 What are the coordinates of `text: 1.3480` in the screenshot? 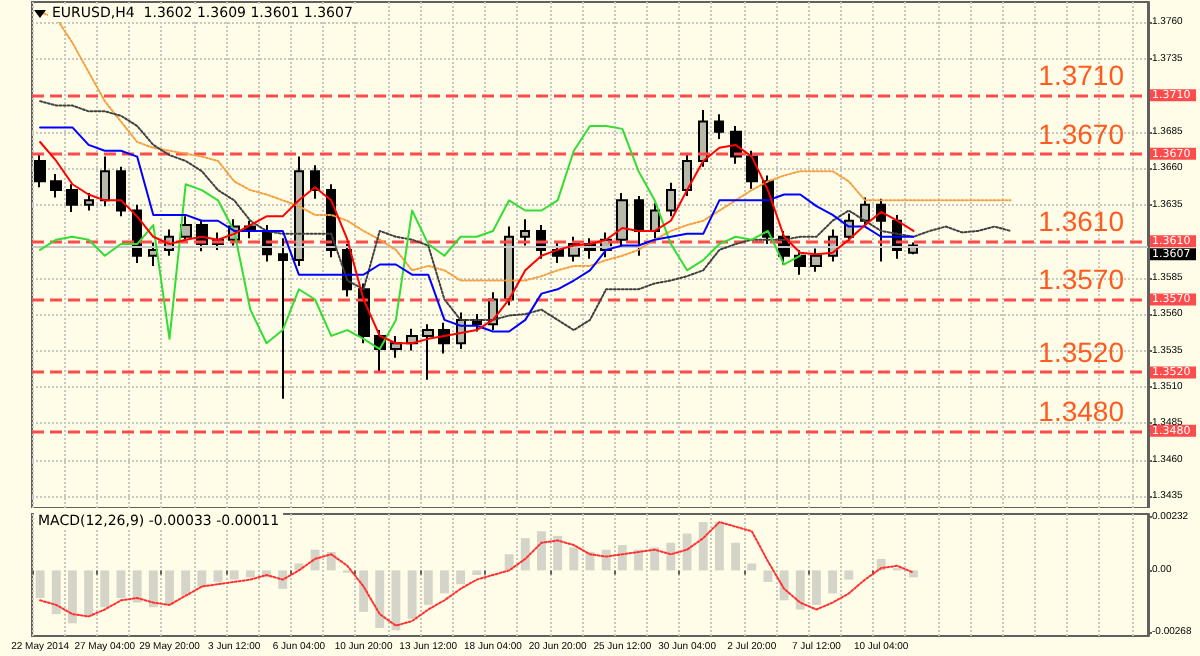 It's located at (1081, 410).